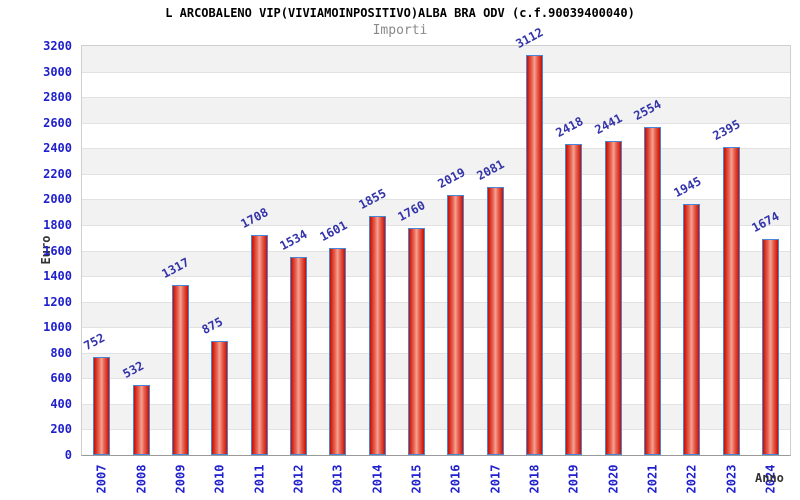 Image resolution: width=800 pixels, height=500 pixels. I want to click on y-tick-label: 2800, so click(57, 97).